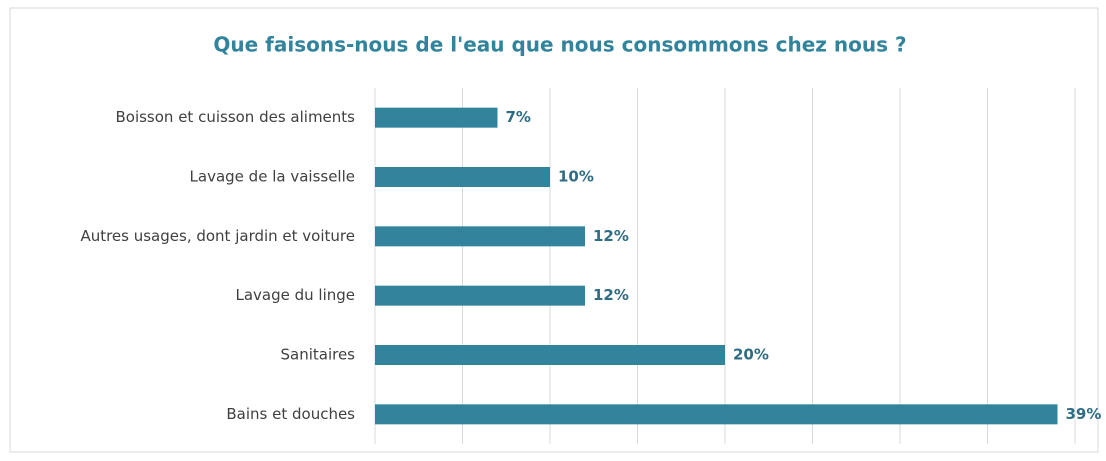 This screenshot has width=1106, height=461. What do you see at coordinates (295, 295) in the screenshot?
I see `category-label: Lavage du linge` at bounding box center [295, 295].